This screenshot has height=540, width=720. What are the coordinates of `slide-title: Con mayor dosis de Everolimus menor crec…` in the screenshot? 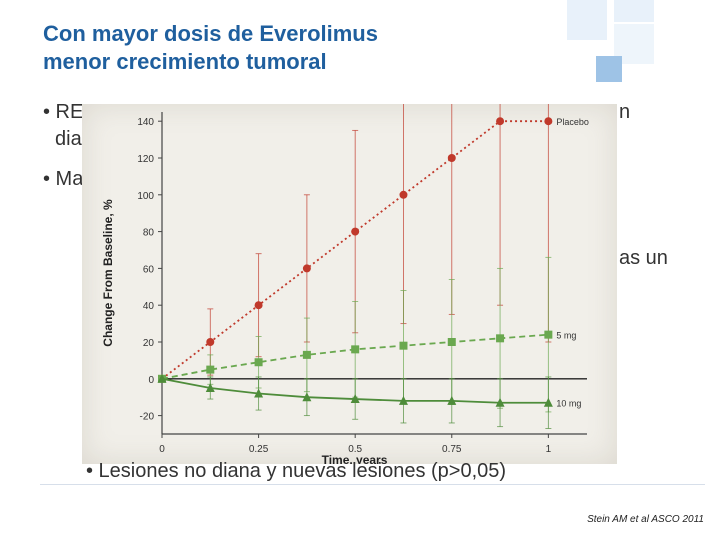 It's located at (273, 48).